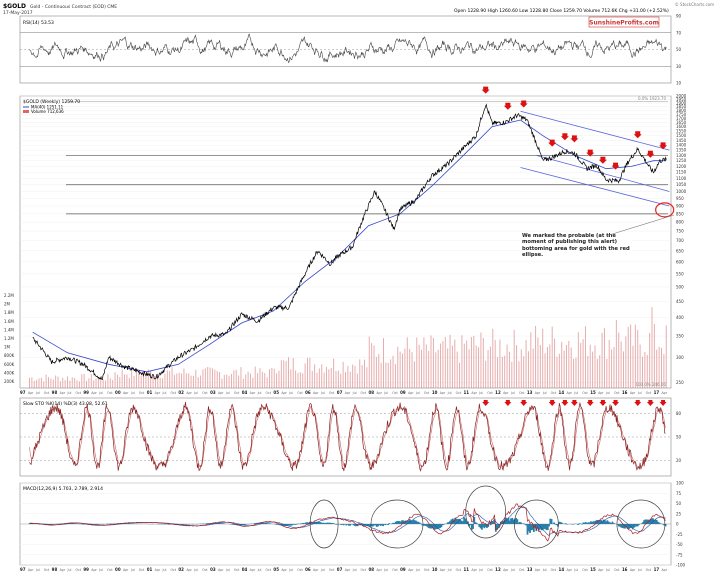 The image size is (719, 580). What do you see at coordinates (680, 231) in the screenshot?
I see `price-tick-label: 750` at bounding box center [680, 231].